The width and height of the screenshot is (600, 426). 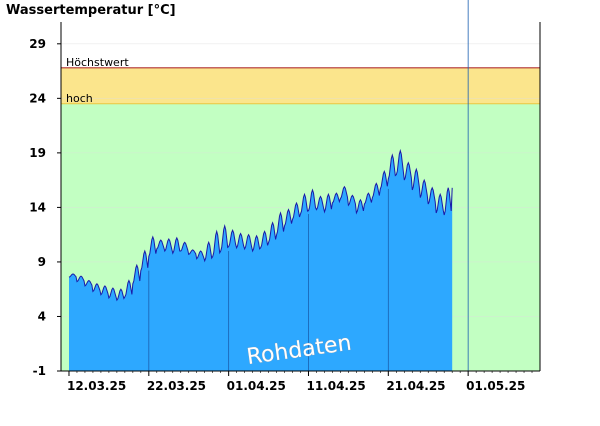 What do you see at coordinates (42, 316) in the screenshot?
I see `y-tick-label: 4` at bounding box center [42, 316].